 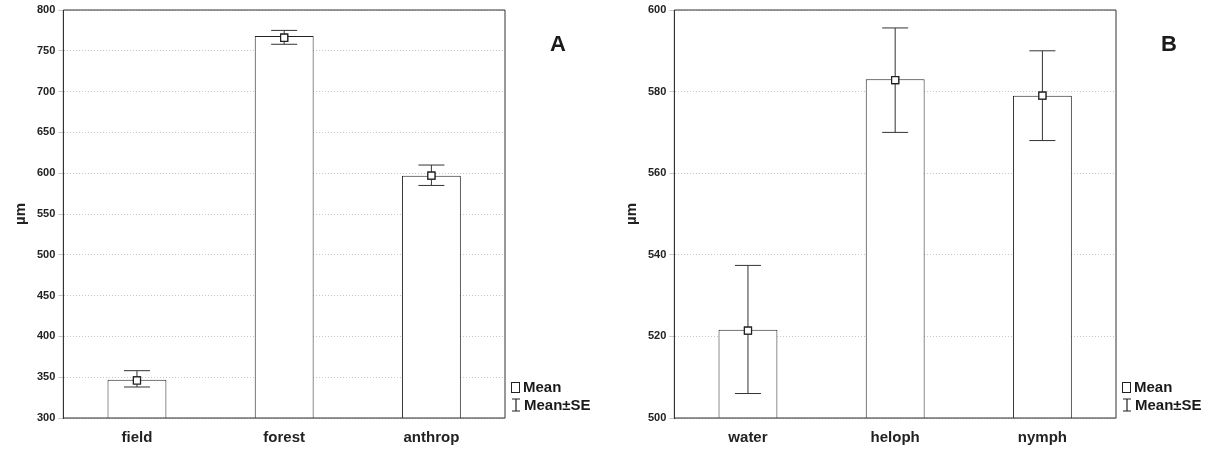 I want to click on y-tick-label: 400, so click(x=46, y=335).